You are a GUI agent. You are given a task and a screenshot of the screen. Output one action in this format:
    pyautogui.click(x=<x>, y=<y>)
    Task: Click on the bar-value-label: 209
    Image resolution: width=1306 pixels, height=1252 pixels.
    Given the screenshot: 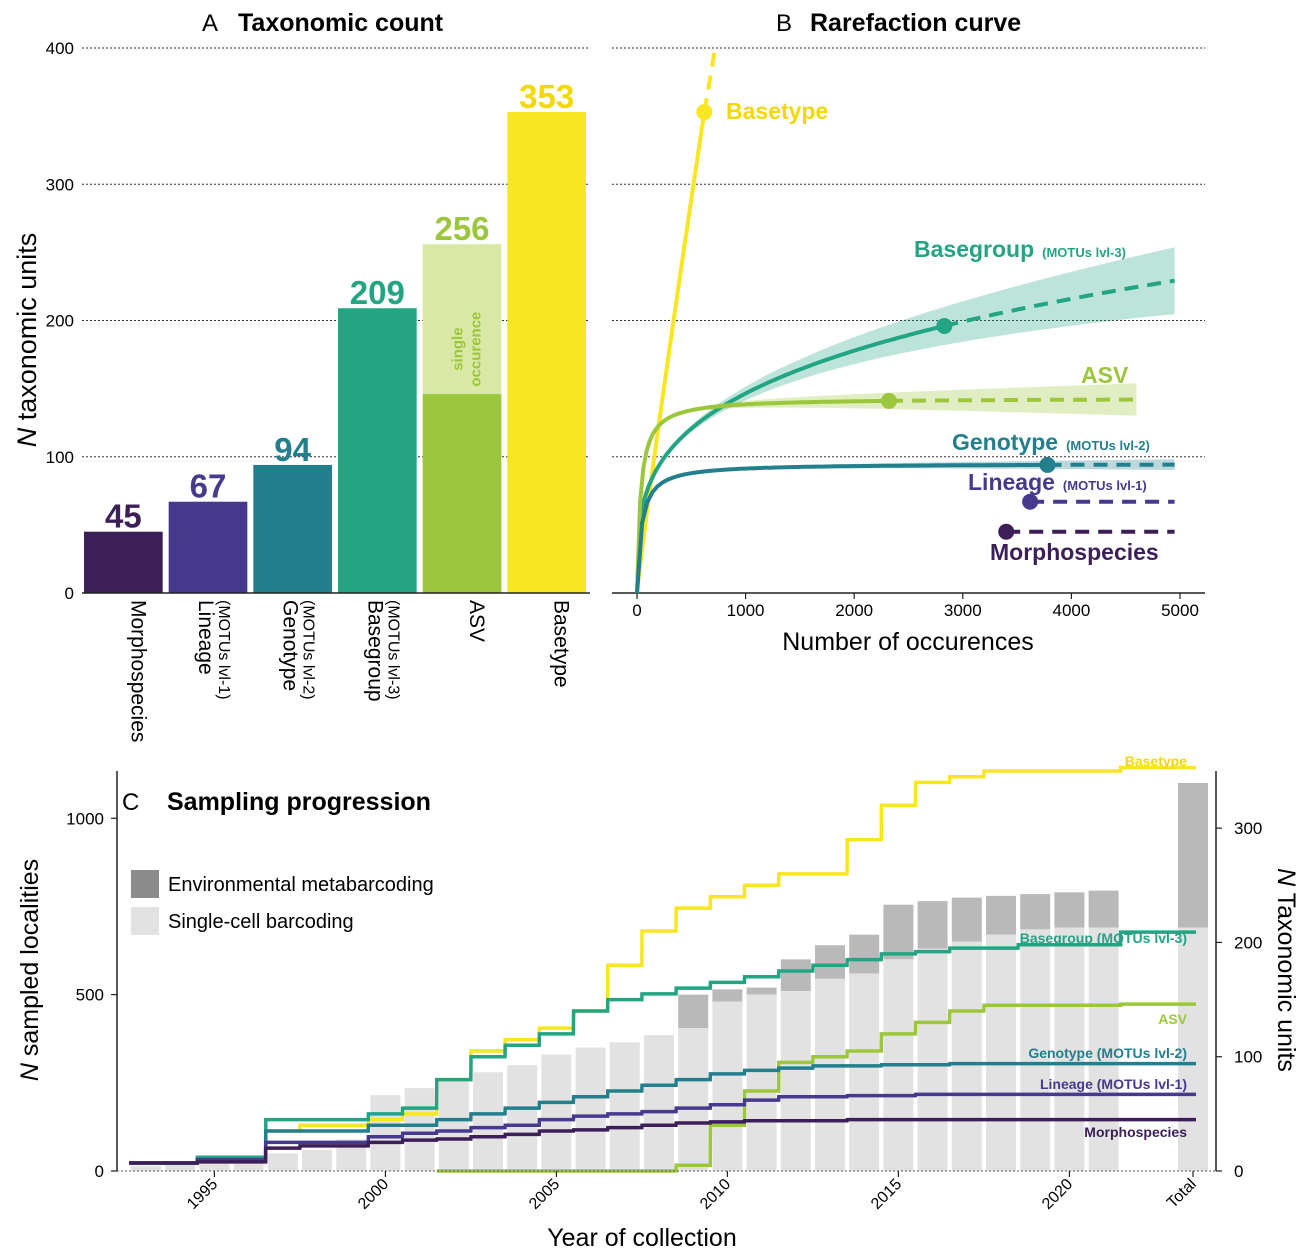 What is the action you would take?
    pyautogui.click(x=377, y=292)
    